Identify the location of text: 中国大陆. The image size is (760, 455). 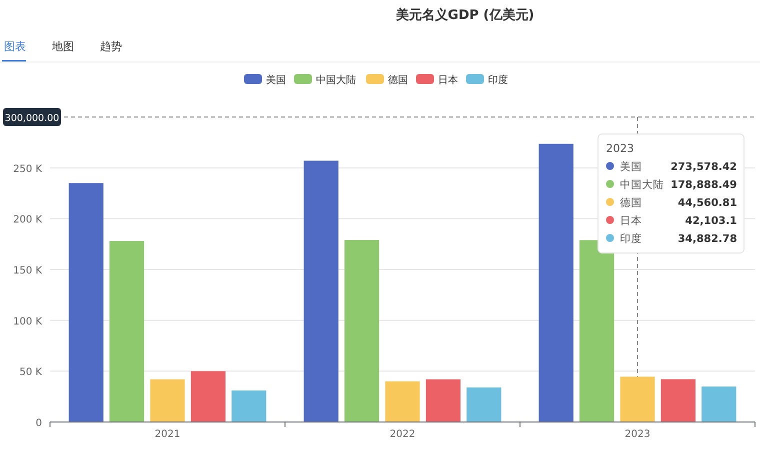
(336, 80).